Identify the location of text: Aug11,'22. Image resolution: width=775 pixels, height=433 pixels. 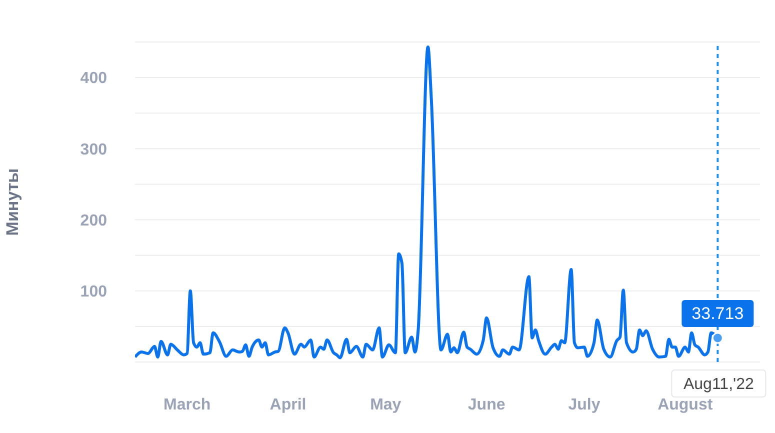
(718, 384).